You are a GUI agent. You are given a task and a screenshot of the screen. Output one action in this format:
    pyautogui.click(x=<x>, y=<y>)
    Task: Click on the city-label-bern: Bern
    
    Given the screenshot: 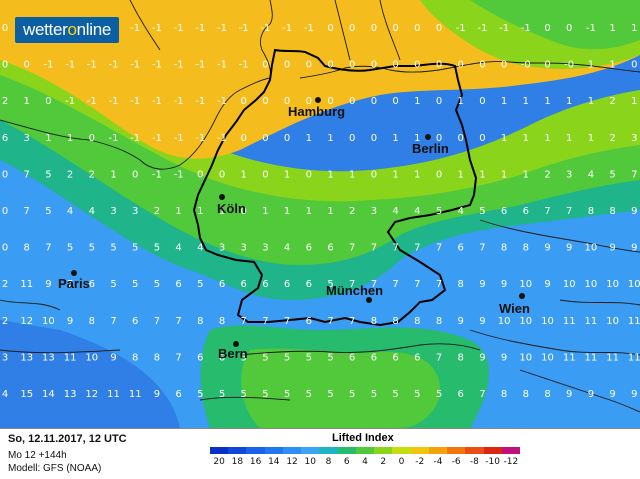 What is the action you would take?
    pyautogui.click(x=233, y=353)
    